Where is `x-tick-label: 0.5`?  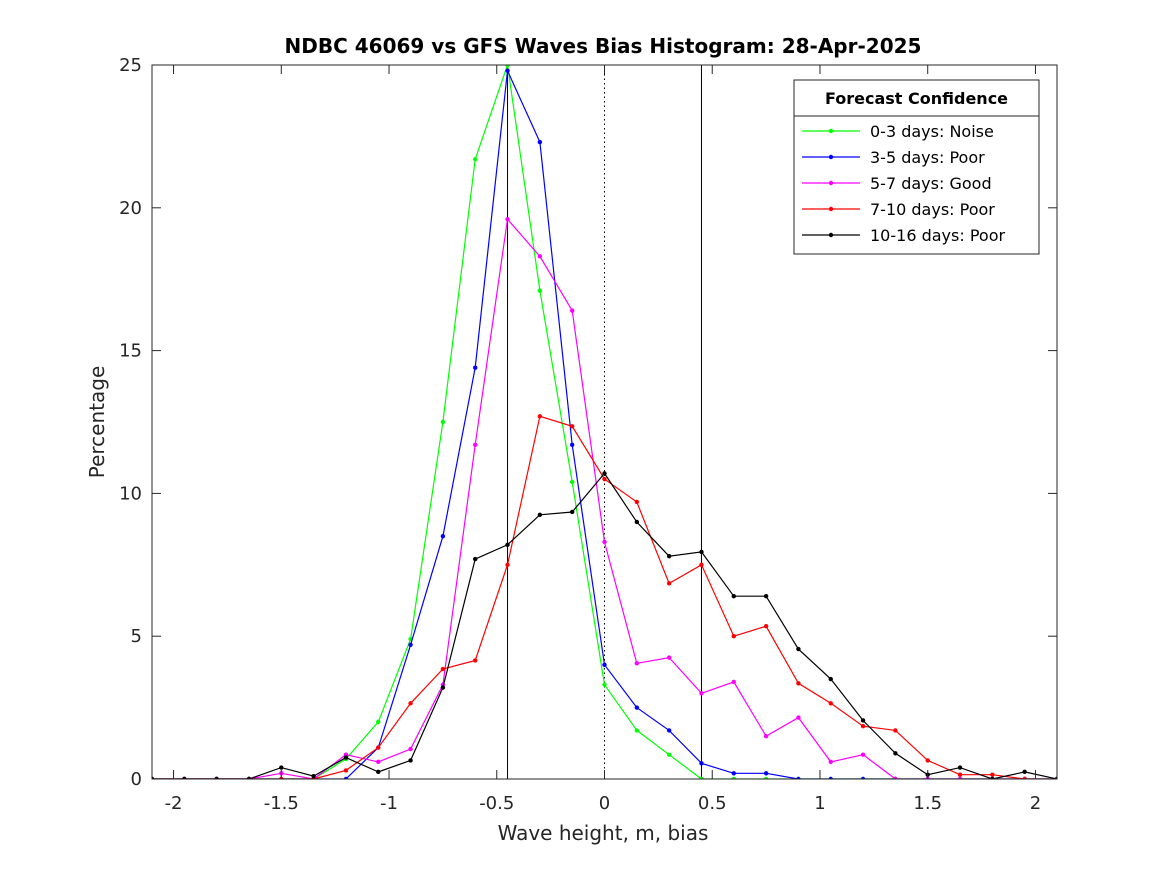 x-tick-label: 0.5 is located at coordinates (712, 803).